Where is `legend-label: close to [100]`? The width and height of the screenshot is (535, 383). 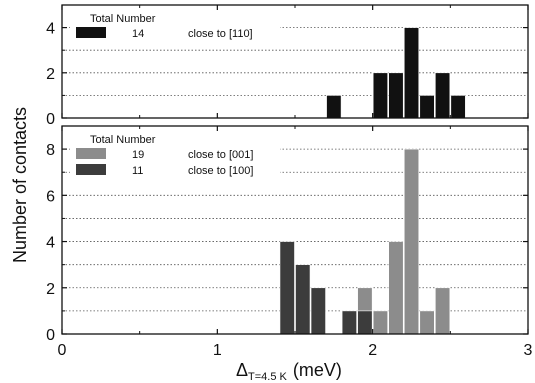
legend-label: close to [100] is located at coordinates (220, 171).